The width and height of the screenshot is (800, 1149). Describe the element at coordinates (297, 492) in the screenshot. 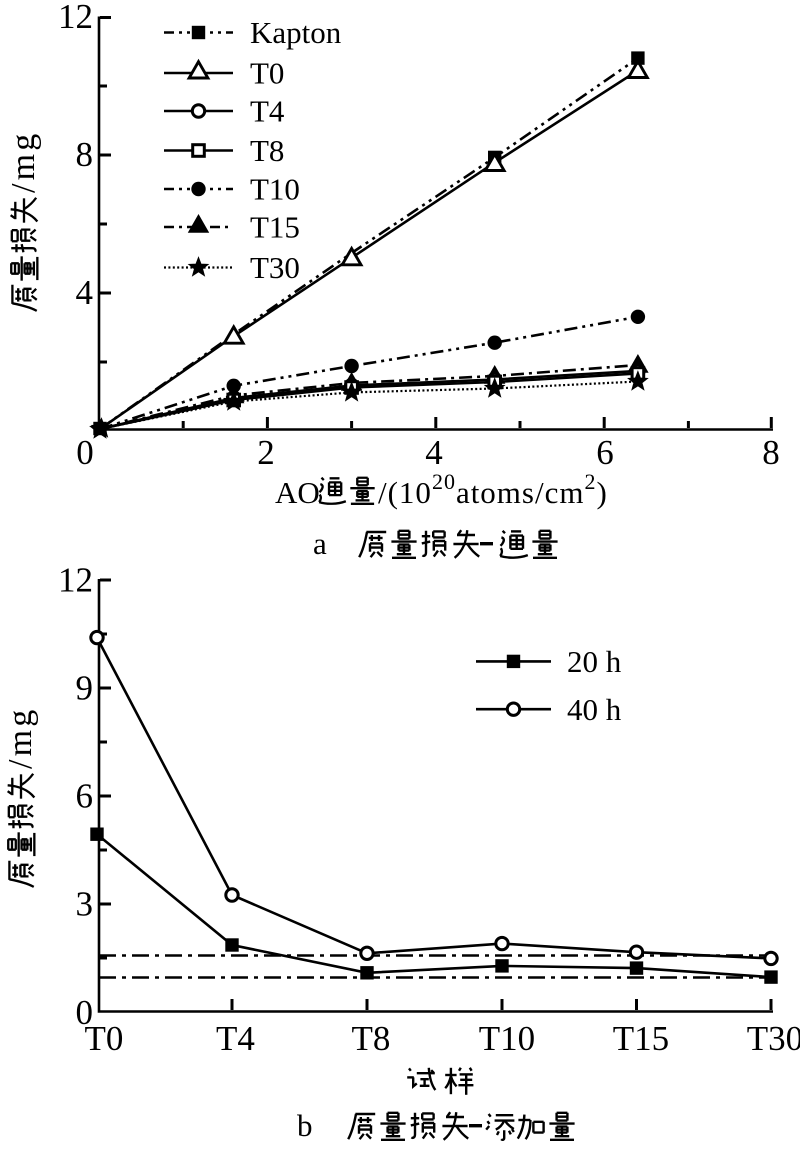

I see `svg-text: AO` at that location.